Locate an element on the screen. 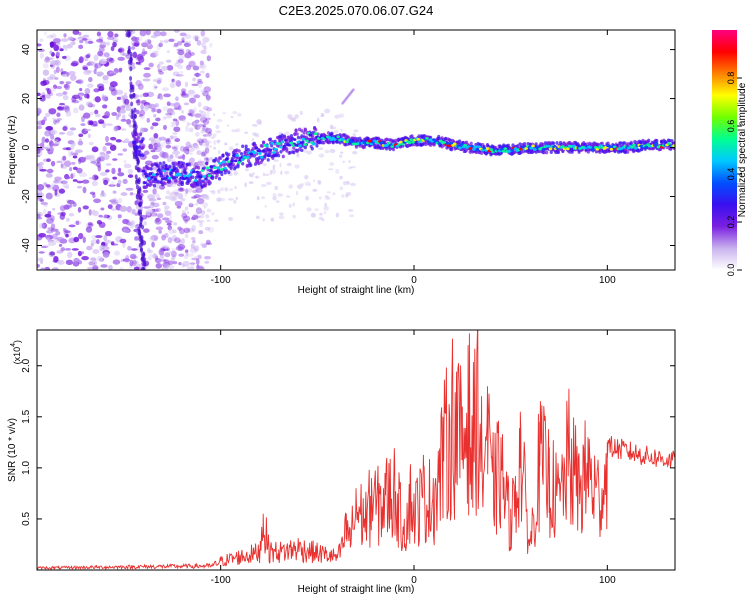 This screenshot has height=600, width=750. snr-multiplier-base: (x10 is located at coordinates (17, 356).